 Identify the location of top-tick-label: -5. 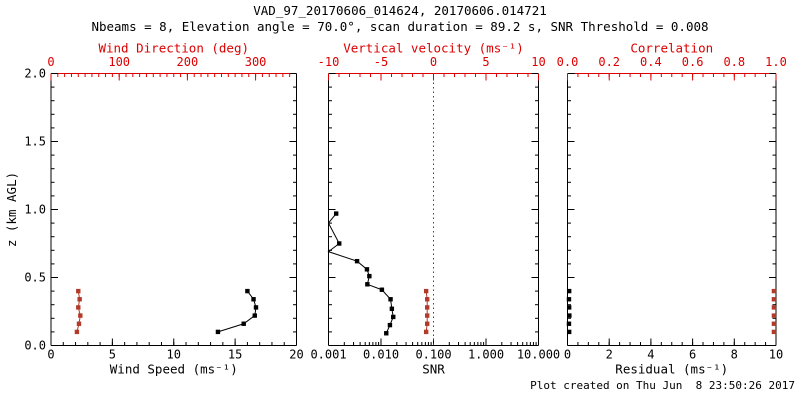
(381, 62).